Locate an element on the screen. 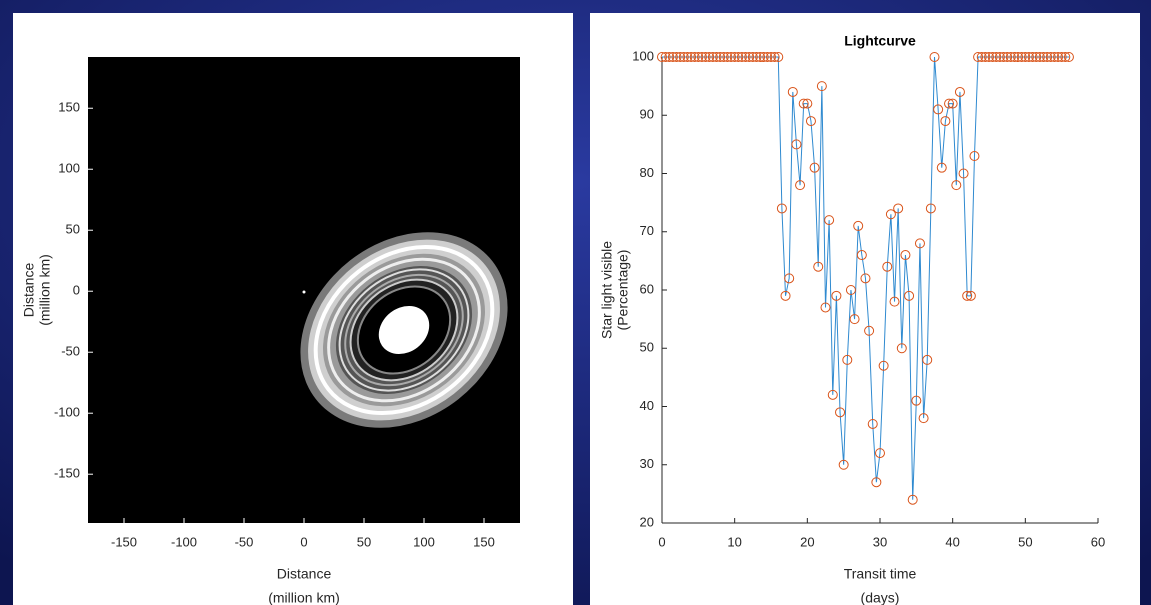 This screenshot has height=605, width=1151. y-tick-label: 0 is located at coordinates (76, 290).